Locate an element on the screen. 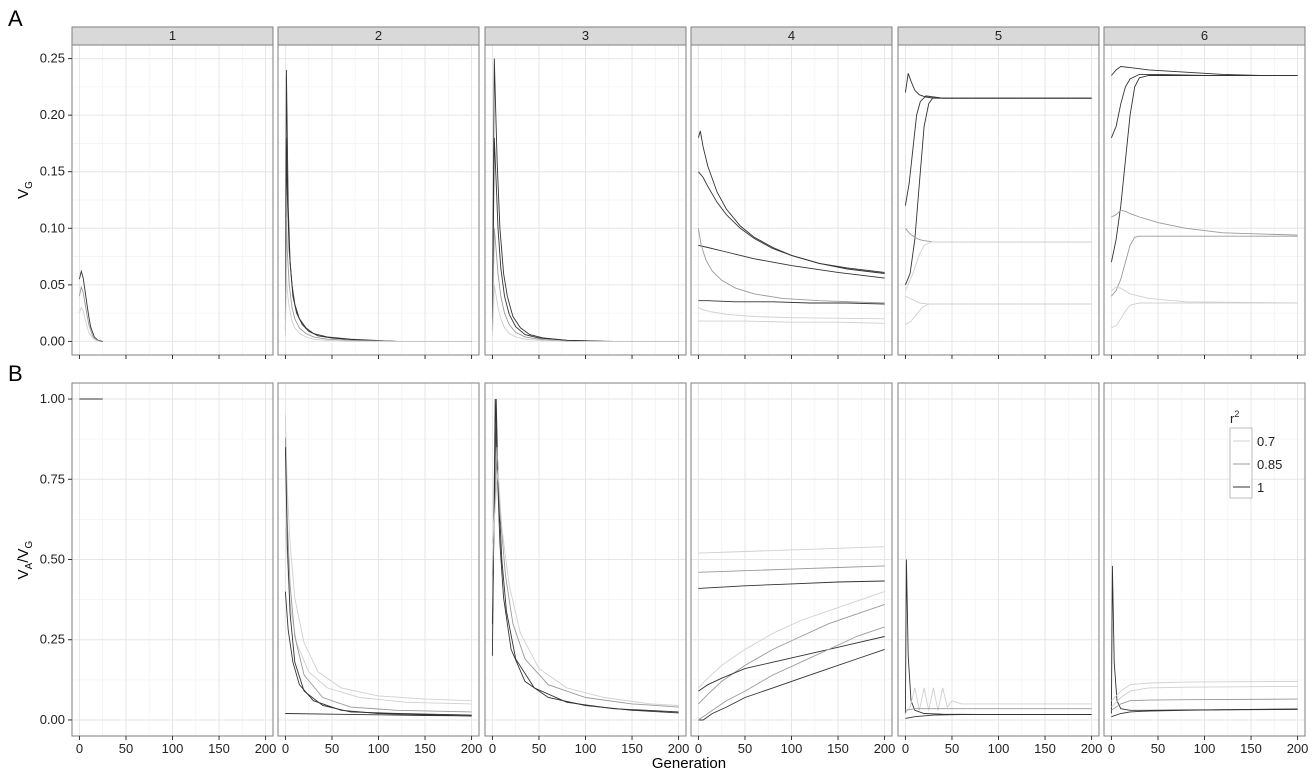 This screenshot has height=773, width=1316. facet-a-6: 6 is located at coordinates (1204, 192).